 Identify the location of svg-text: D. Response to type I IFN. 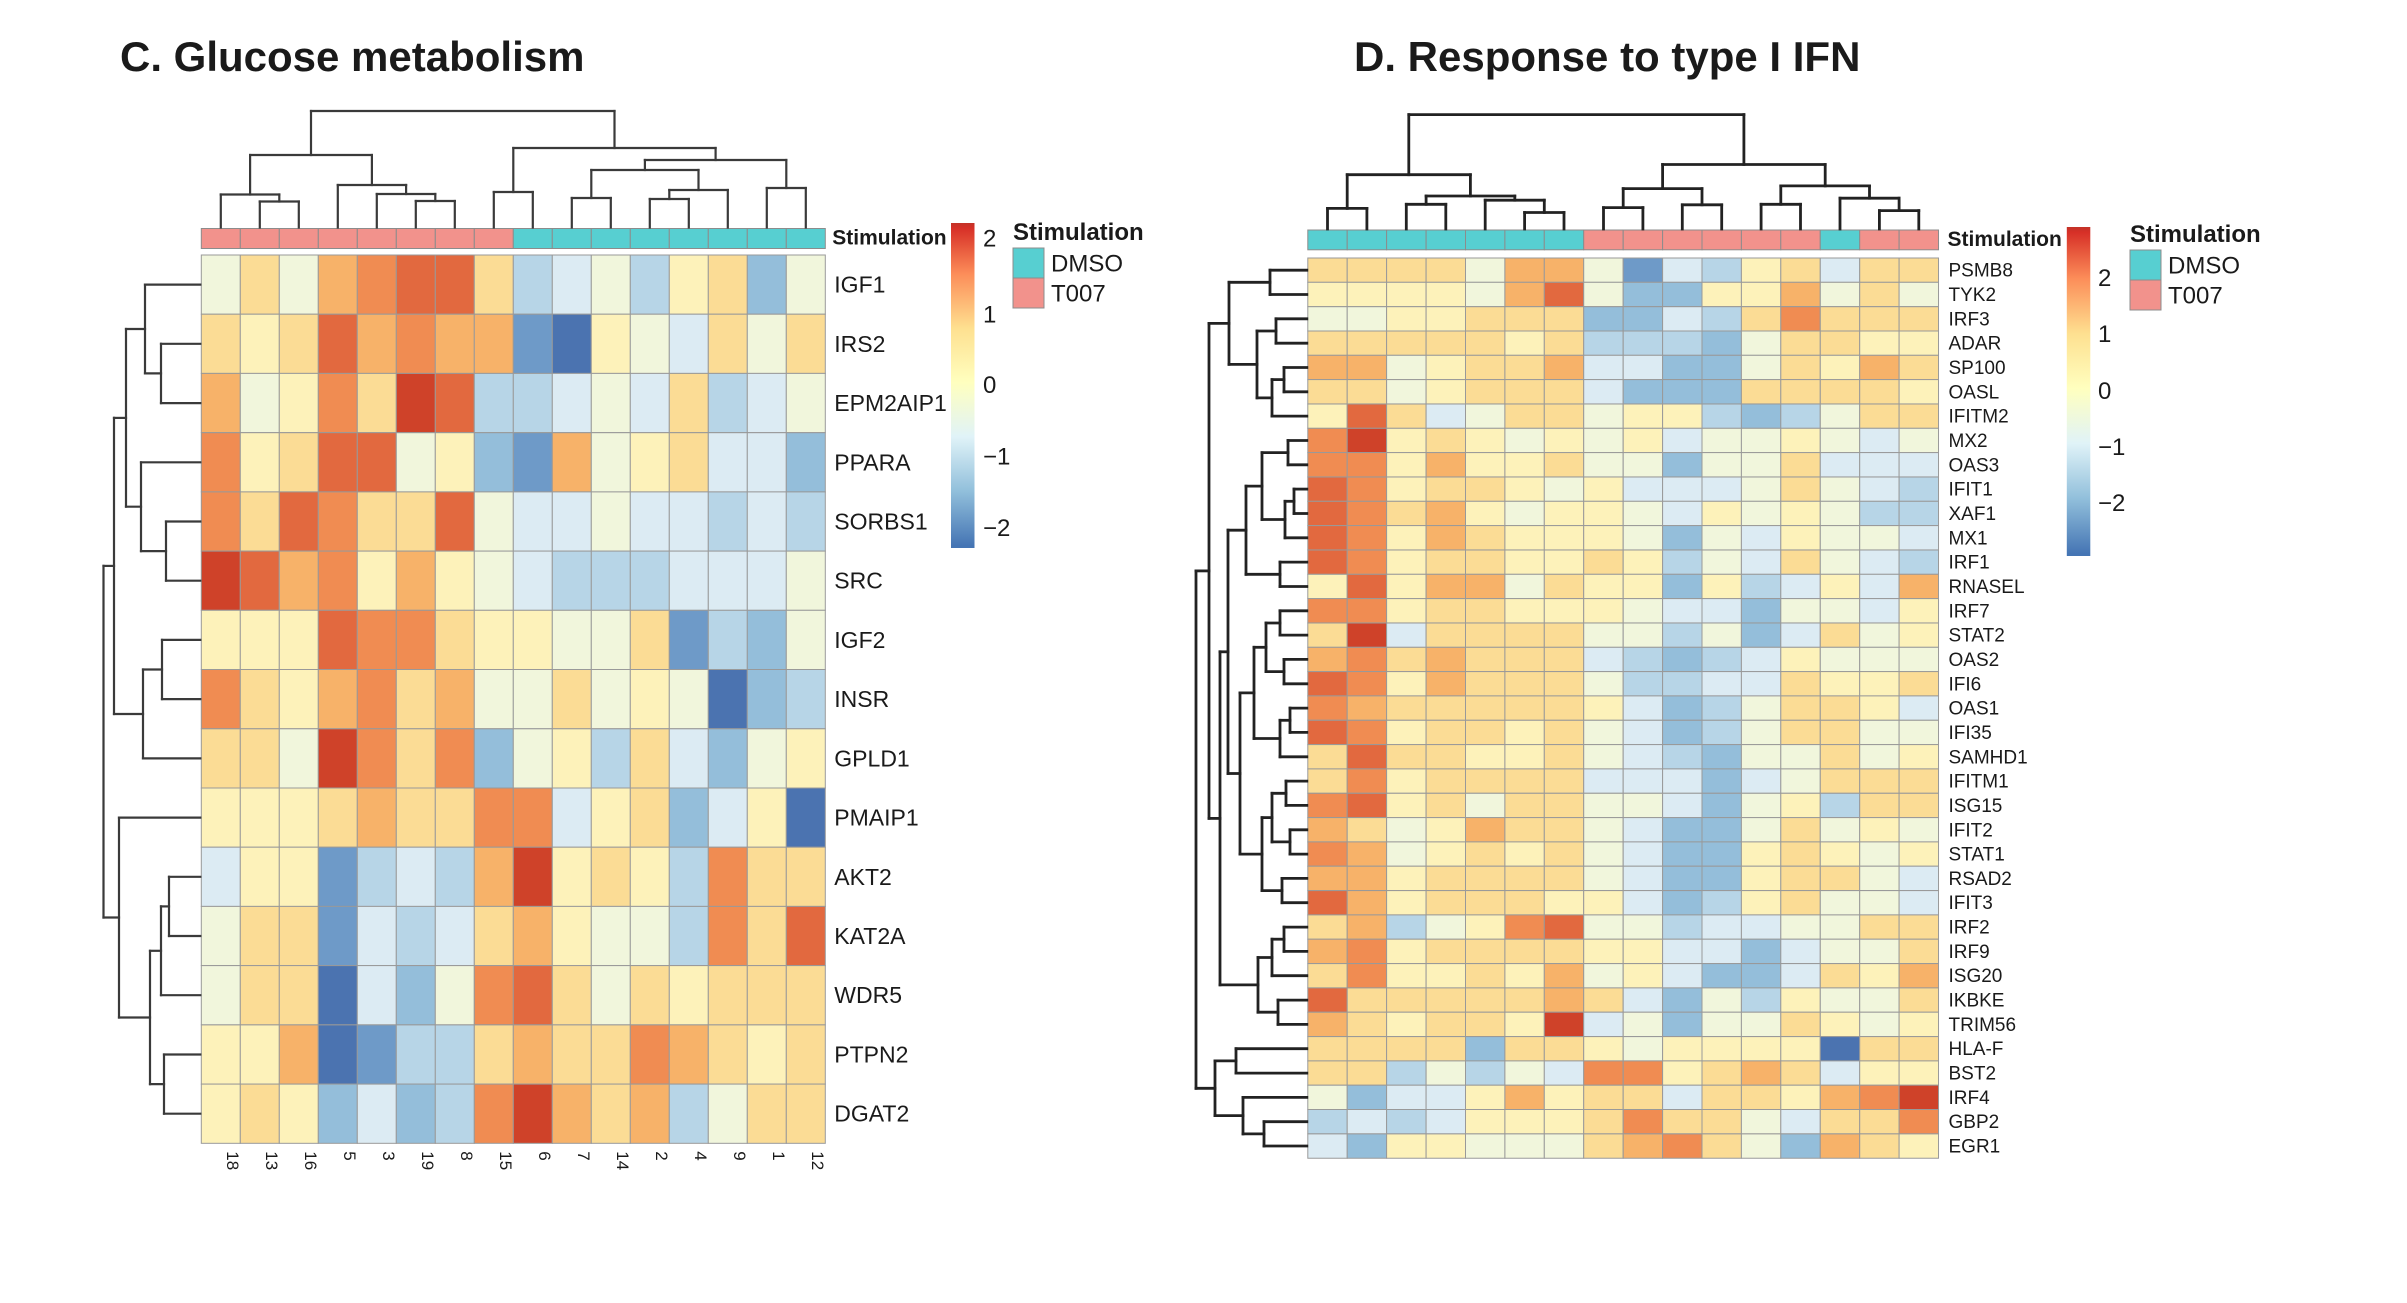
(1607, 56).